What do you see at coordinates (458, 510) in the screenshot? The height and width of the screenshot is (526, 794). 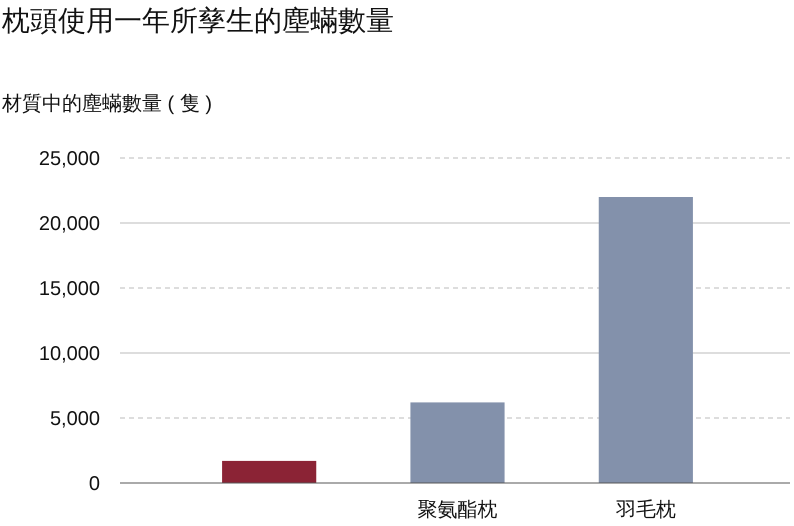 I see `x-tick-label: 聚氨酯枕` at bounding box center [458, 510].